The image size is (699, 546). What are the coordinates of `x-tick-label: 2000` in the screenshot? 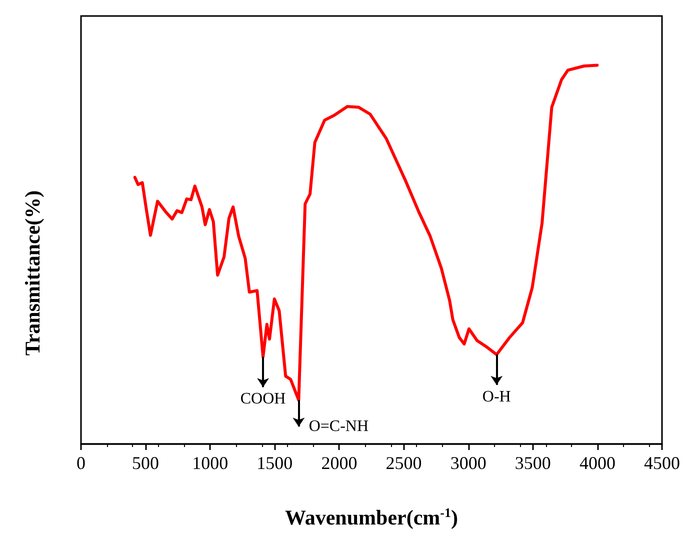 It's located at (339, 463).